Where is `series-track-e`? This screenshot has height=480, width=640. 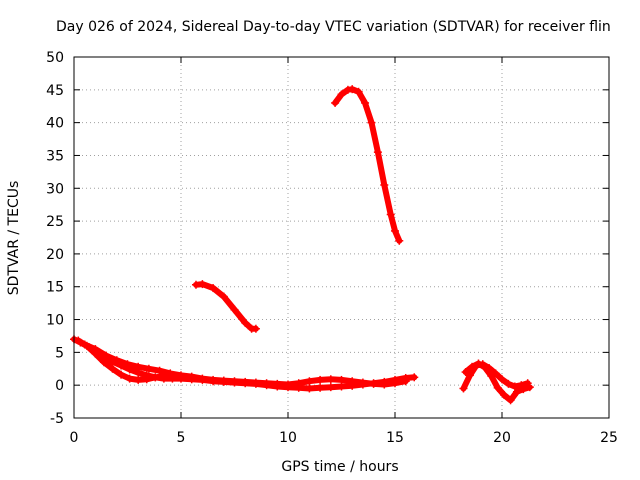
series-track-e is located at coordinates (367, 165).